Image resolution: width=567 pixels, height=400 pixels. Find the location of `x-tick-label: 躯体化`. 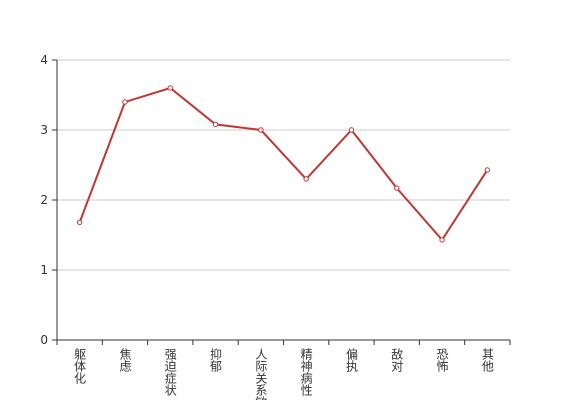

x-tick-label: 躯体化 is located at coordinates (80, 366).